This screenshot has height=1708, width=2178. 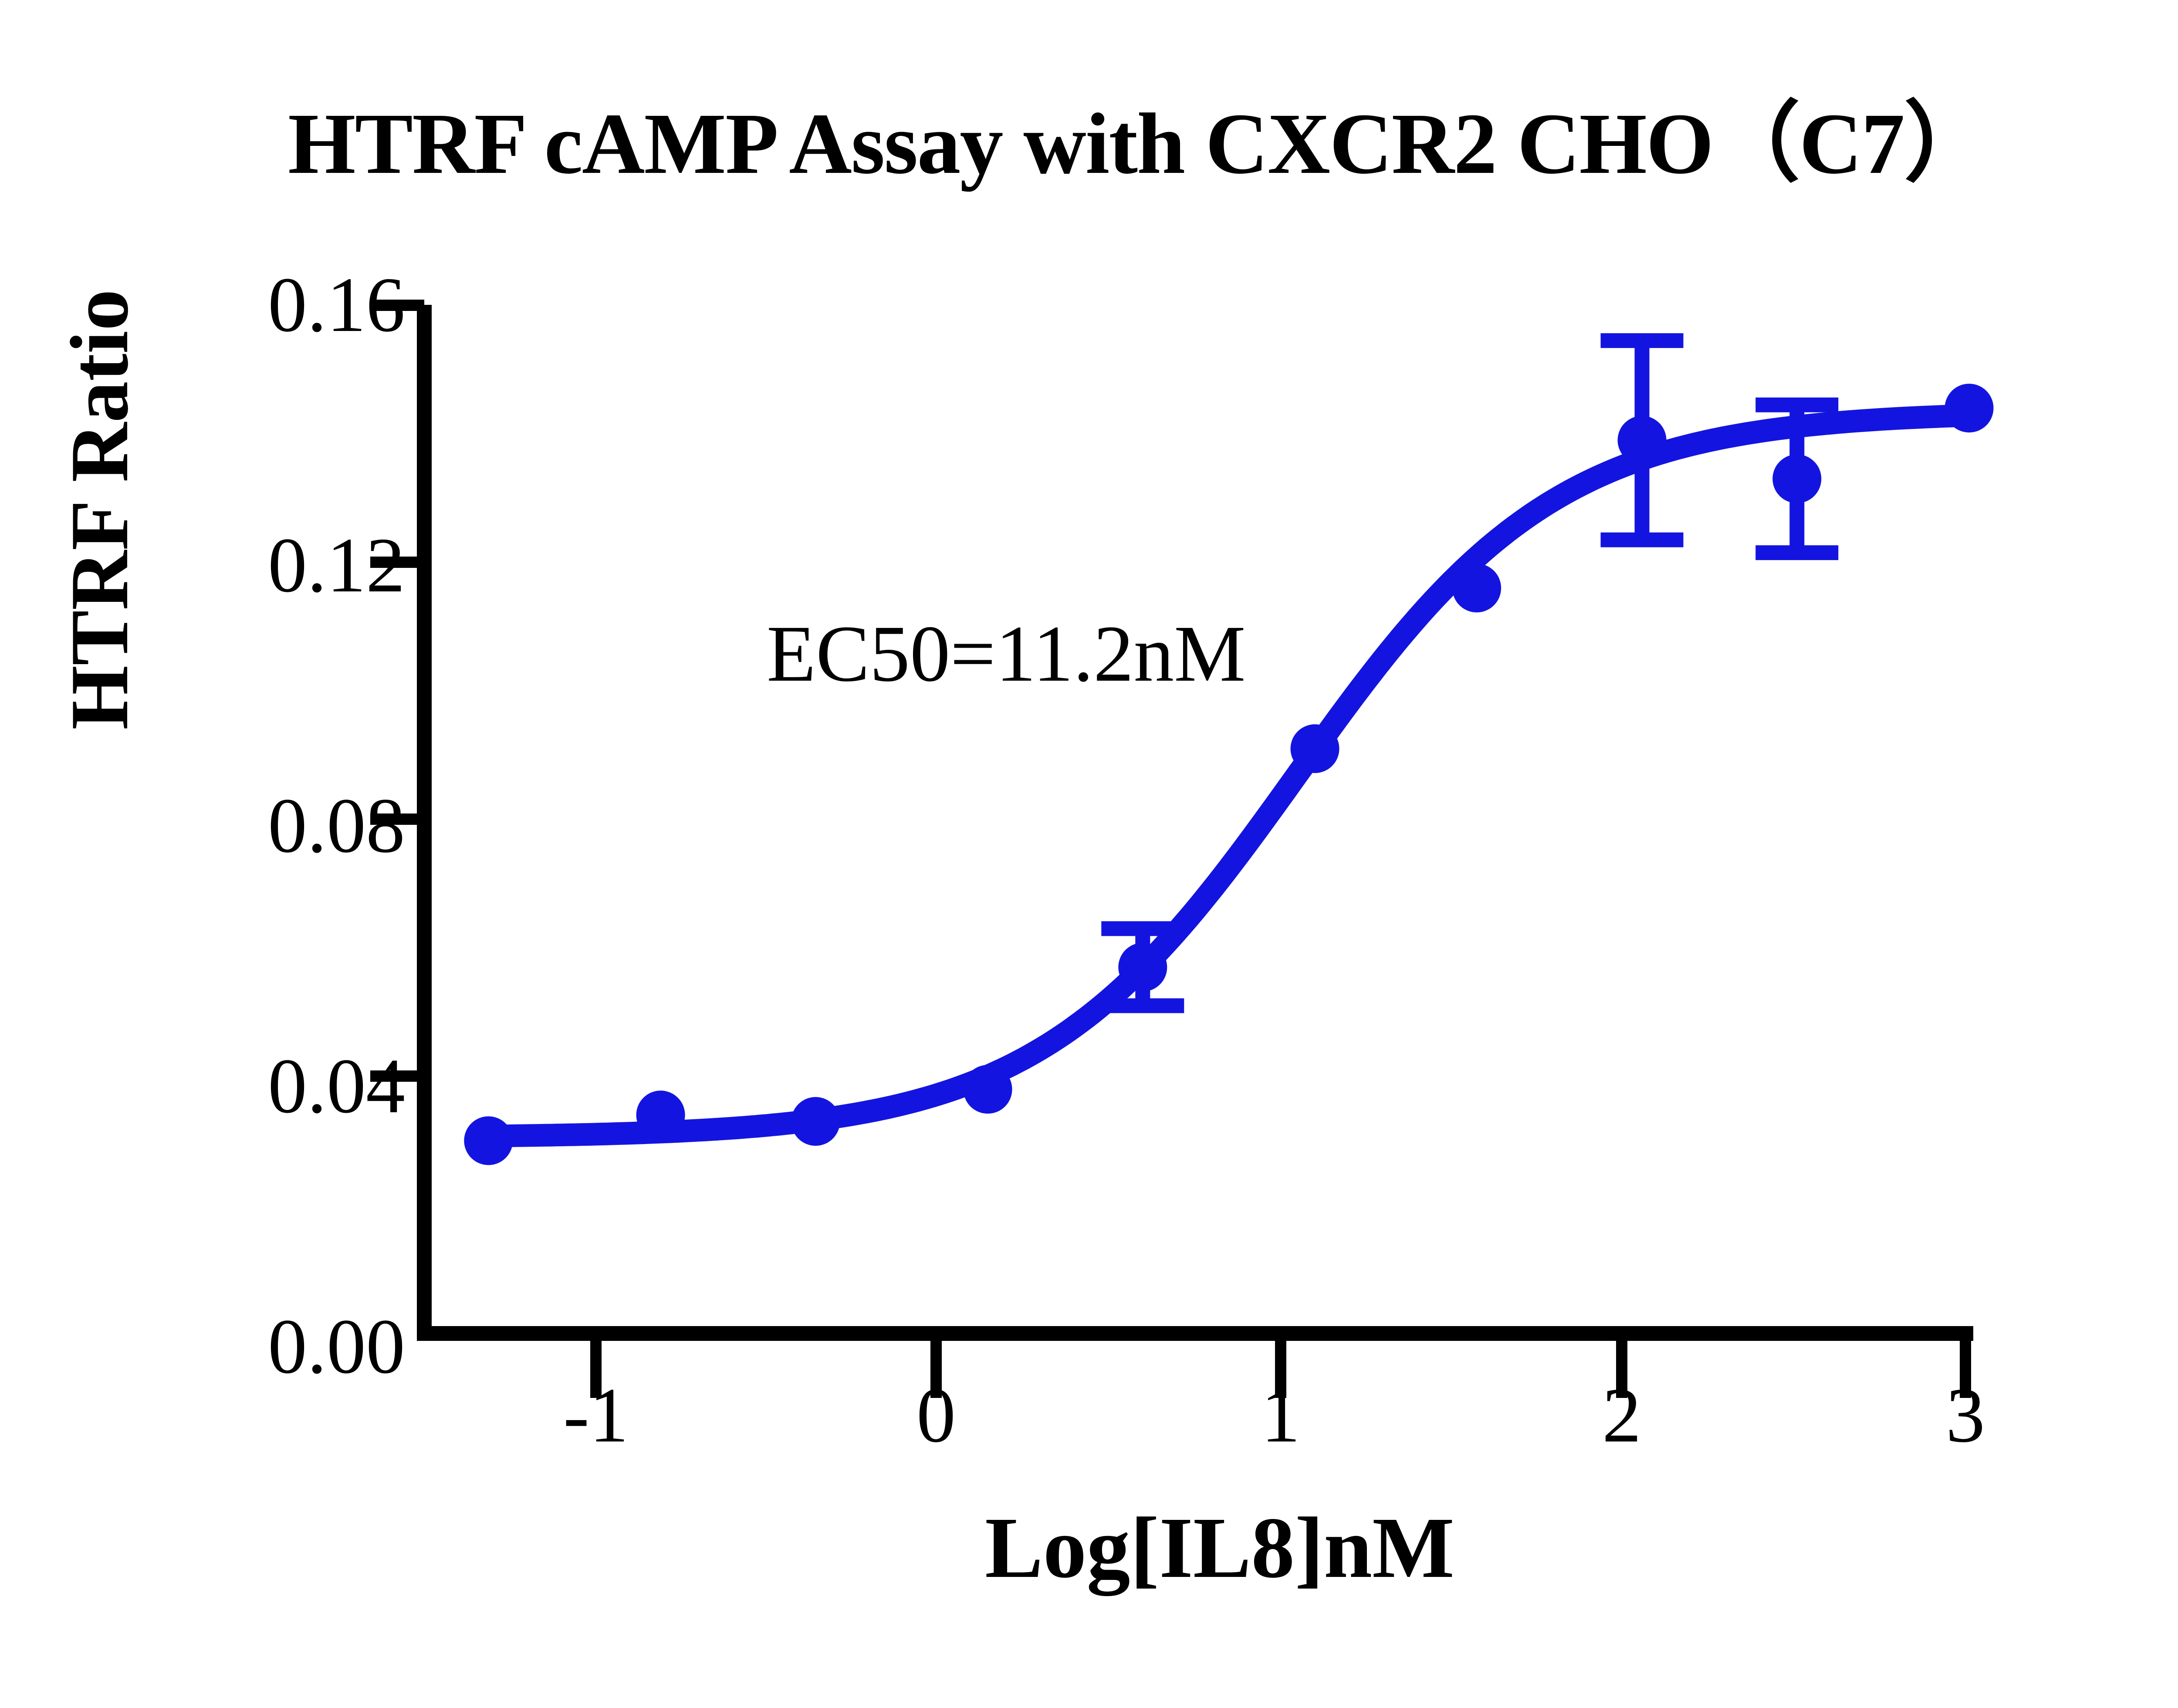 I want to click on y-tick-label-008: 0.08, so click(x=336, y=825).